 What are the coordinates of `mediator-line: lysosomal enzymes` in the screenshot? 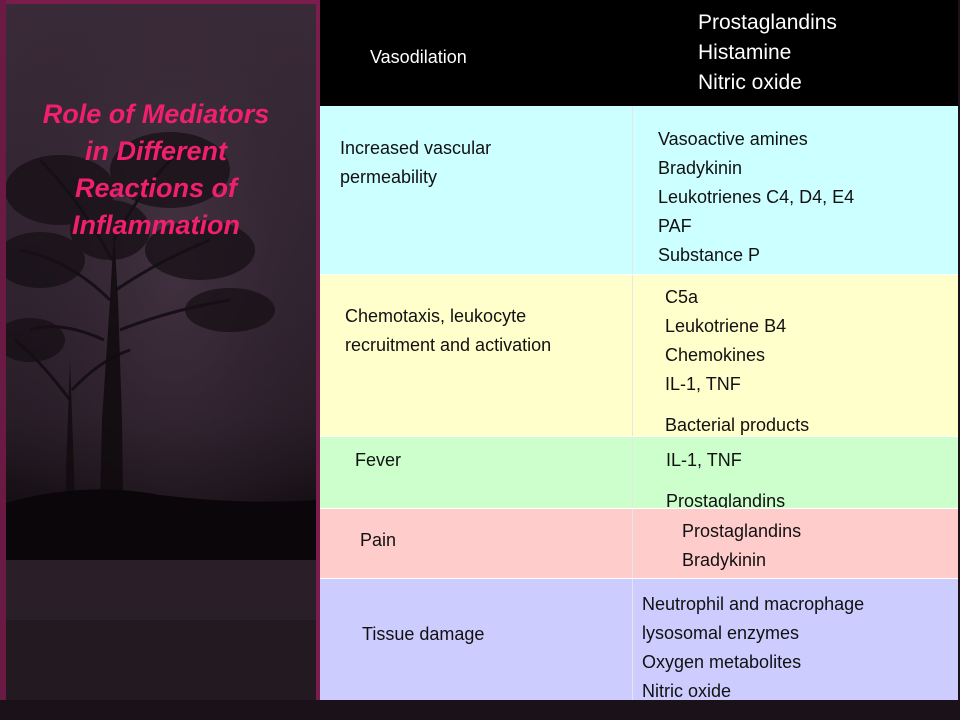 It's located at (721, 633).